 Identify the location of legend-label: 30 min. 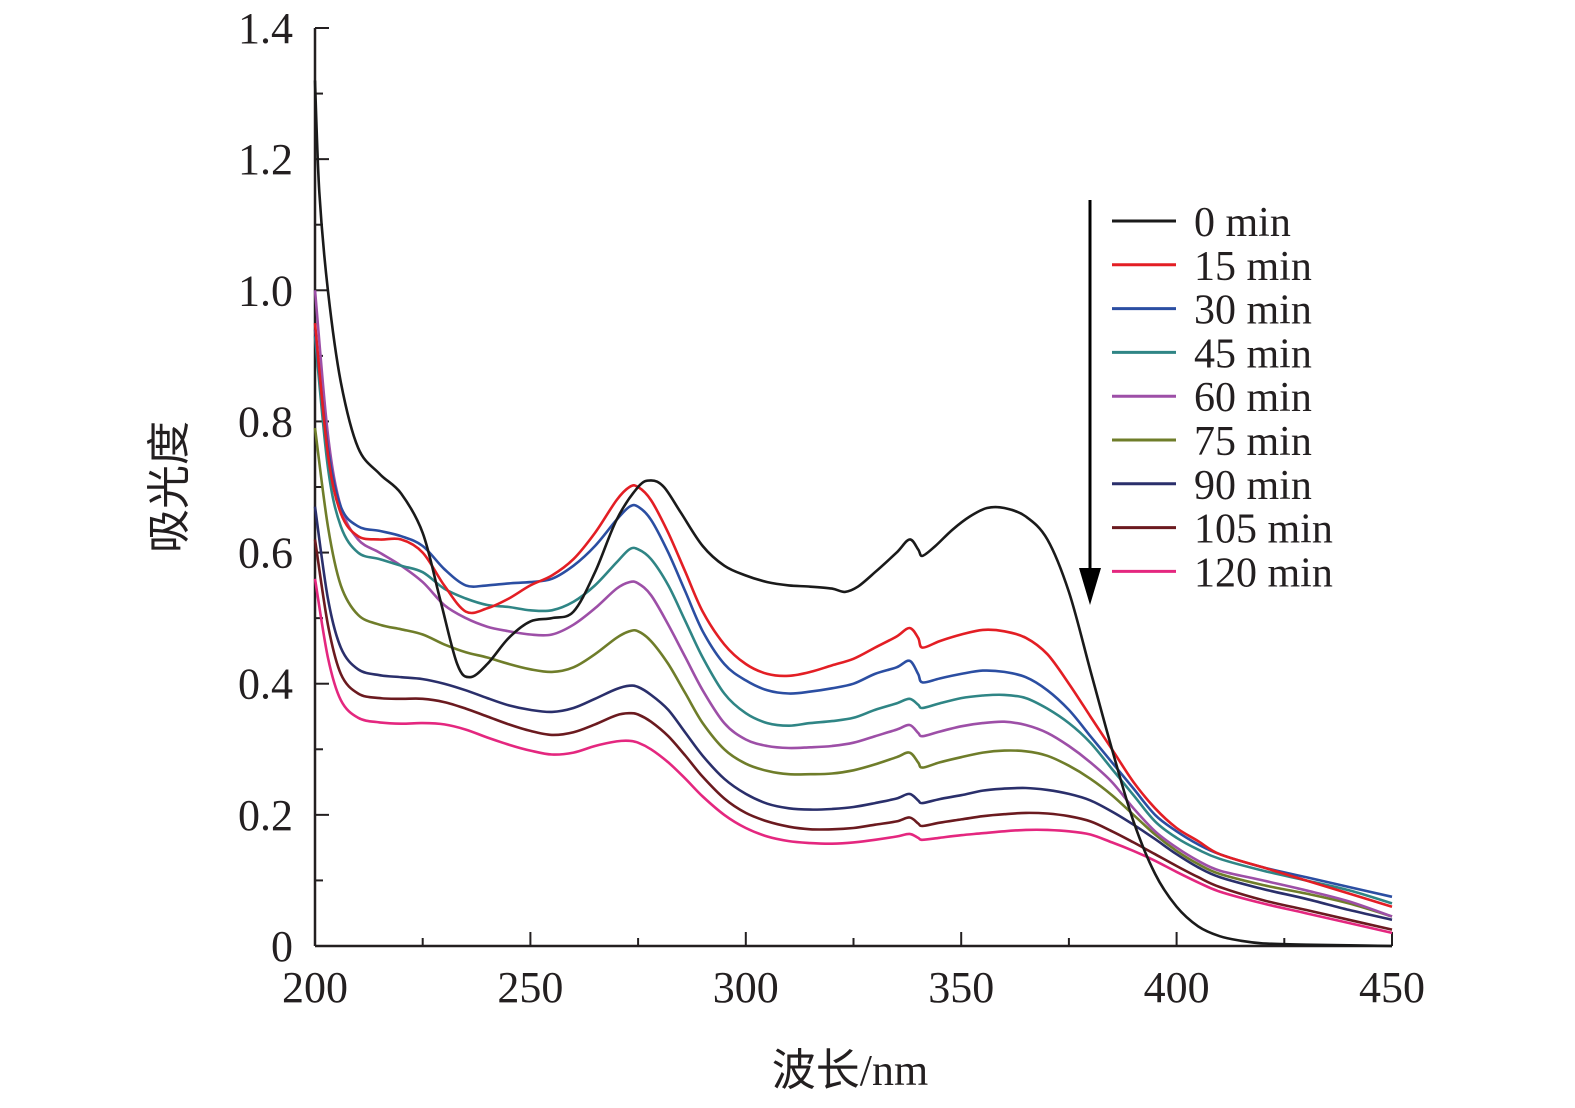
(1253, 311).